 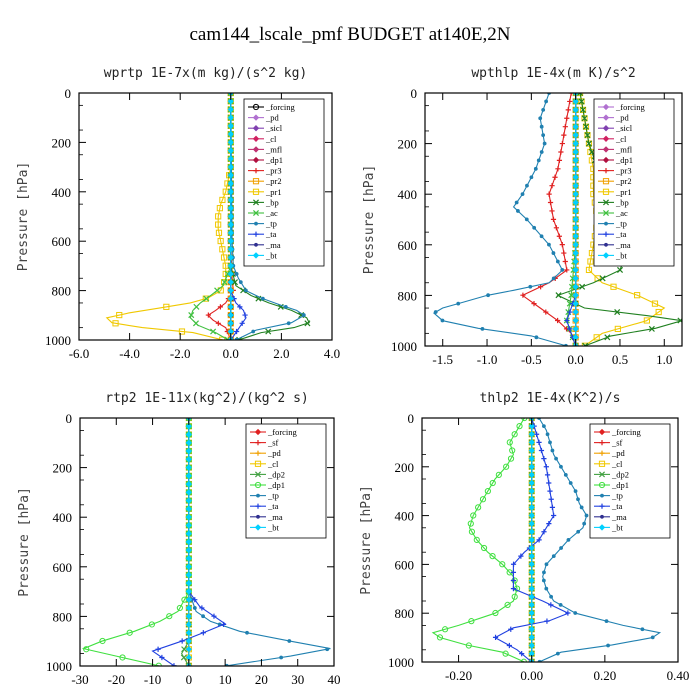 What do you see at coordinates (206, 542) in the screenshot?
I see `series-group` at bounding box center [206, 542].